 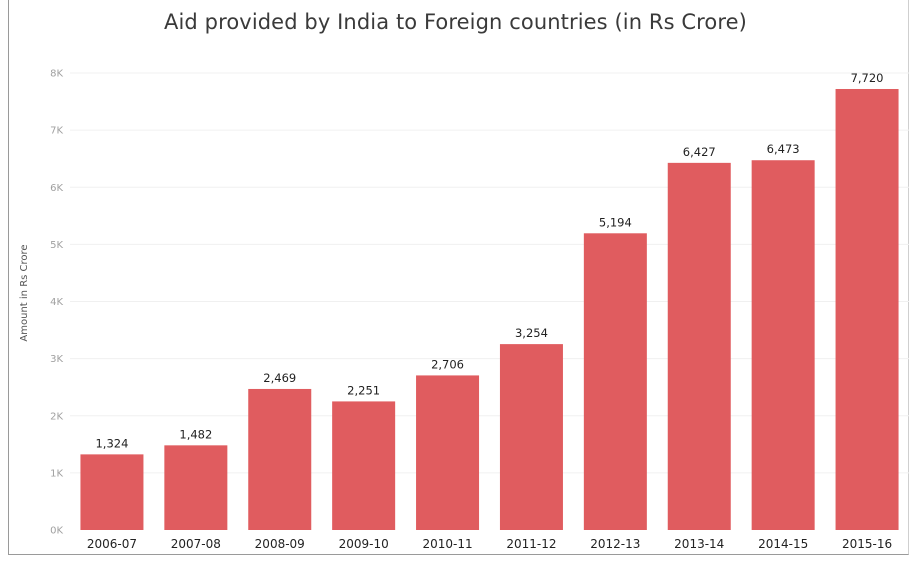 What do you see at coordinates (112, 544) in the screenshot?
I see `x-tick-label: 2006-07` at bounding box center [112, 544].